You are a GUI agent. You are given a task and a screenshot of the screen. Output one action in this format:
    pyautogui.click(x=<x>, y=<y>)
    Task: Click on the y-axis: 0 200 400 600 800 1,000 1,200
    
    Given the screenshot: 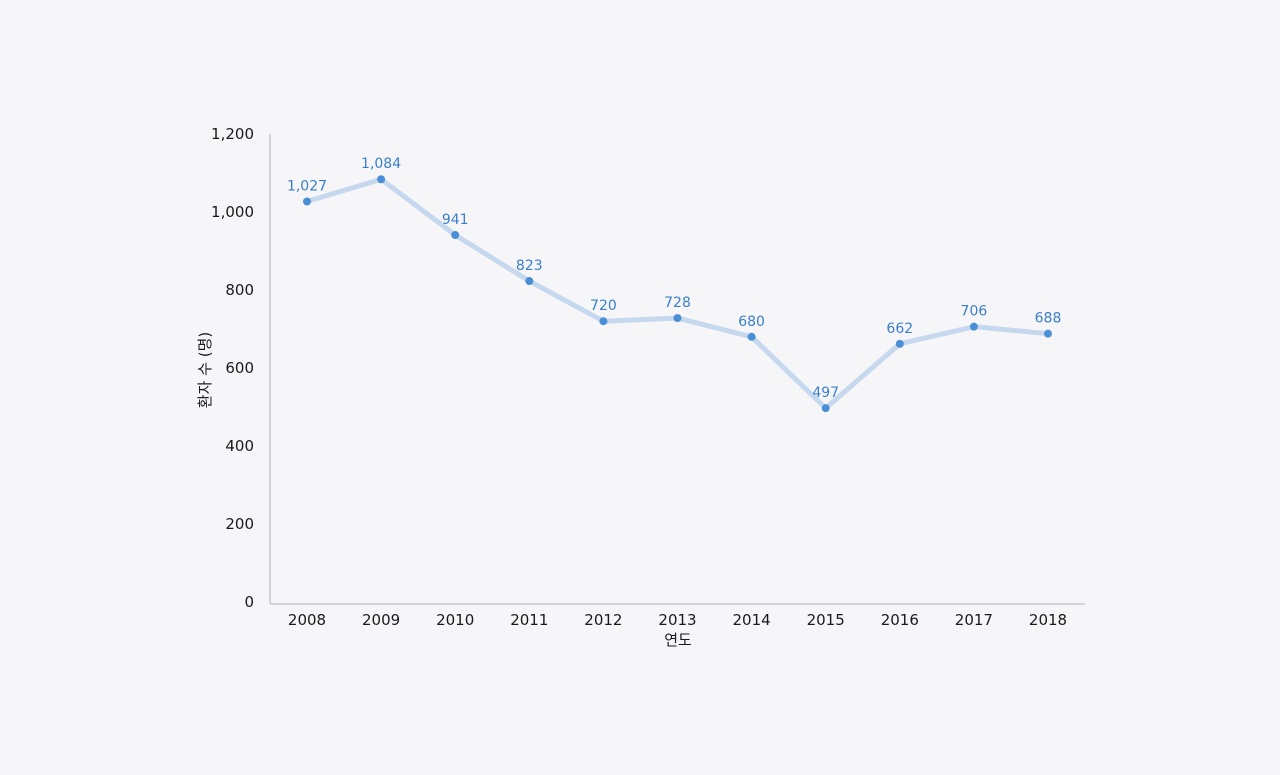 What is the action you would take?
    pyautogui.click(x=241, y=368)
    